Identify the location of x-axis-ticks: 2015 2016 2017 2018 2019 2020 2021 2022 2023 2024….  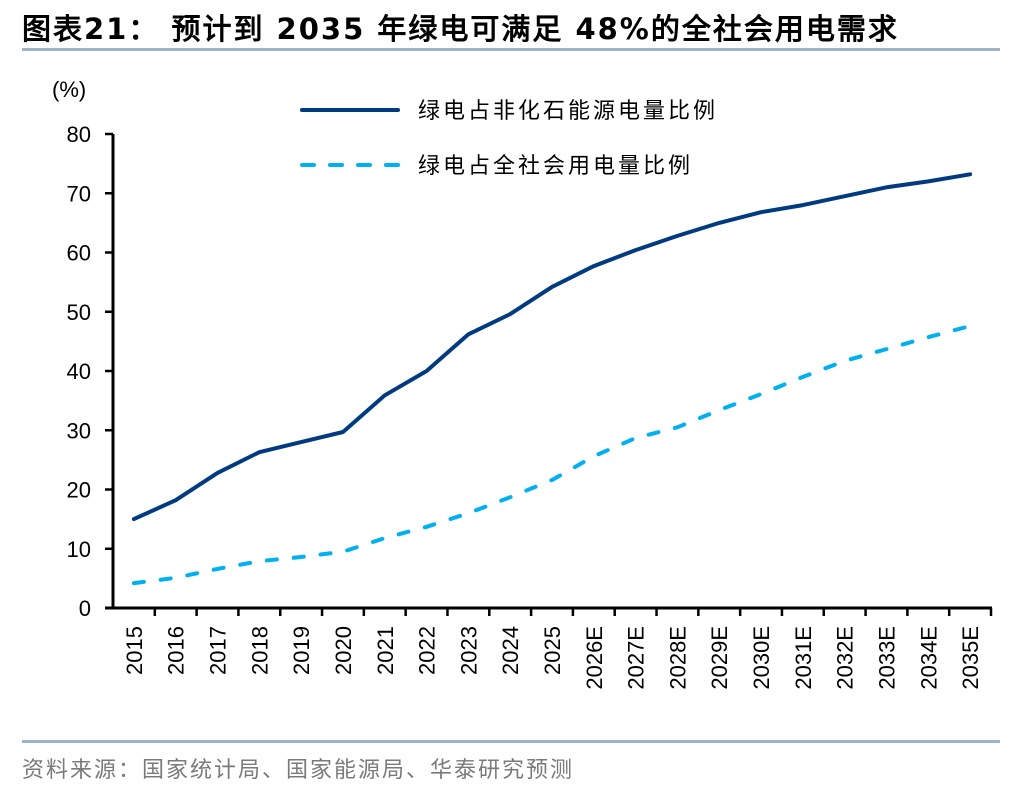
(557, 649).